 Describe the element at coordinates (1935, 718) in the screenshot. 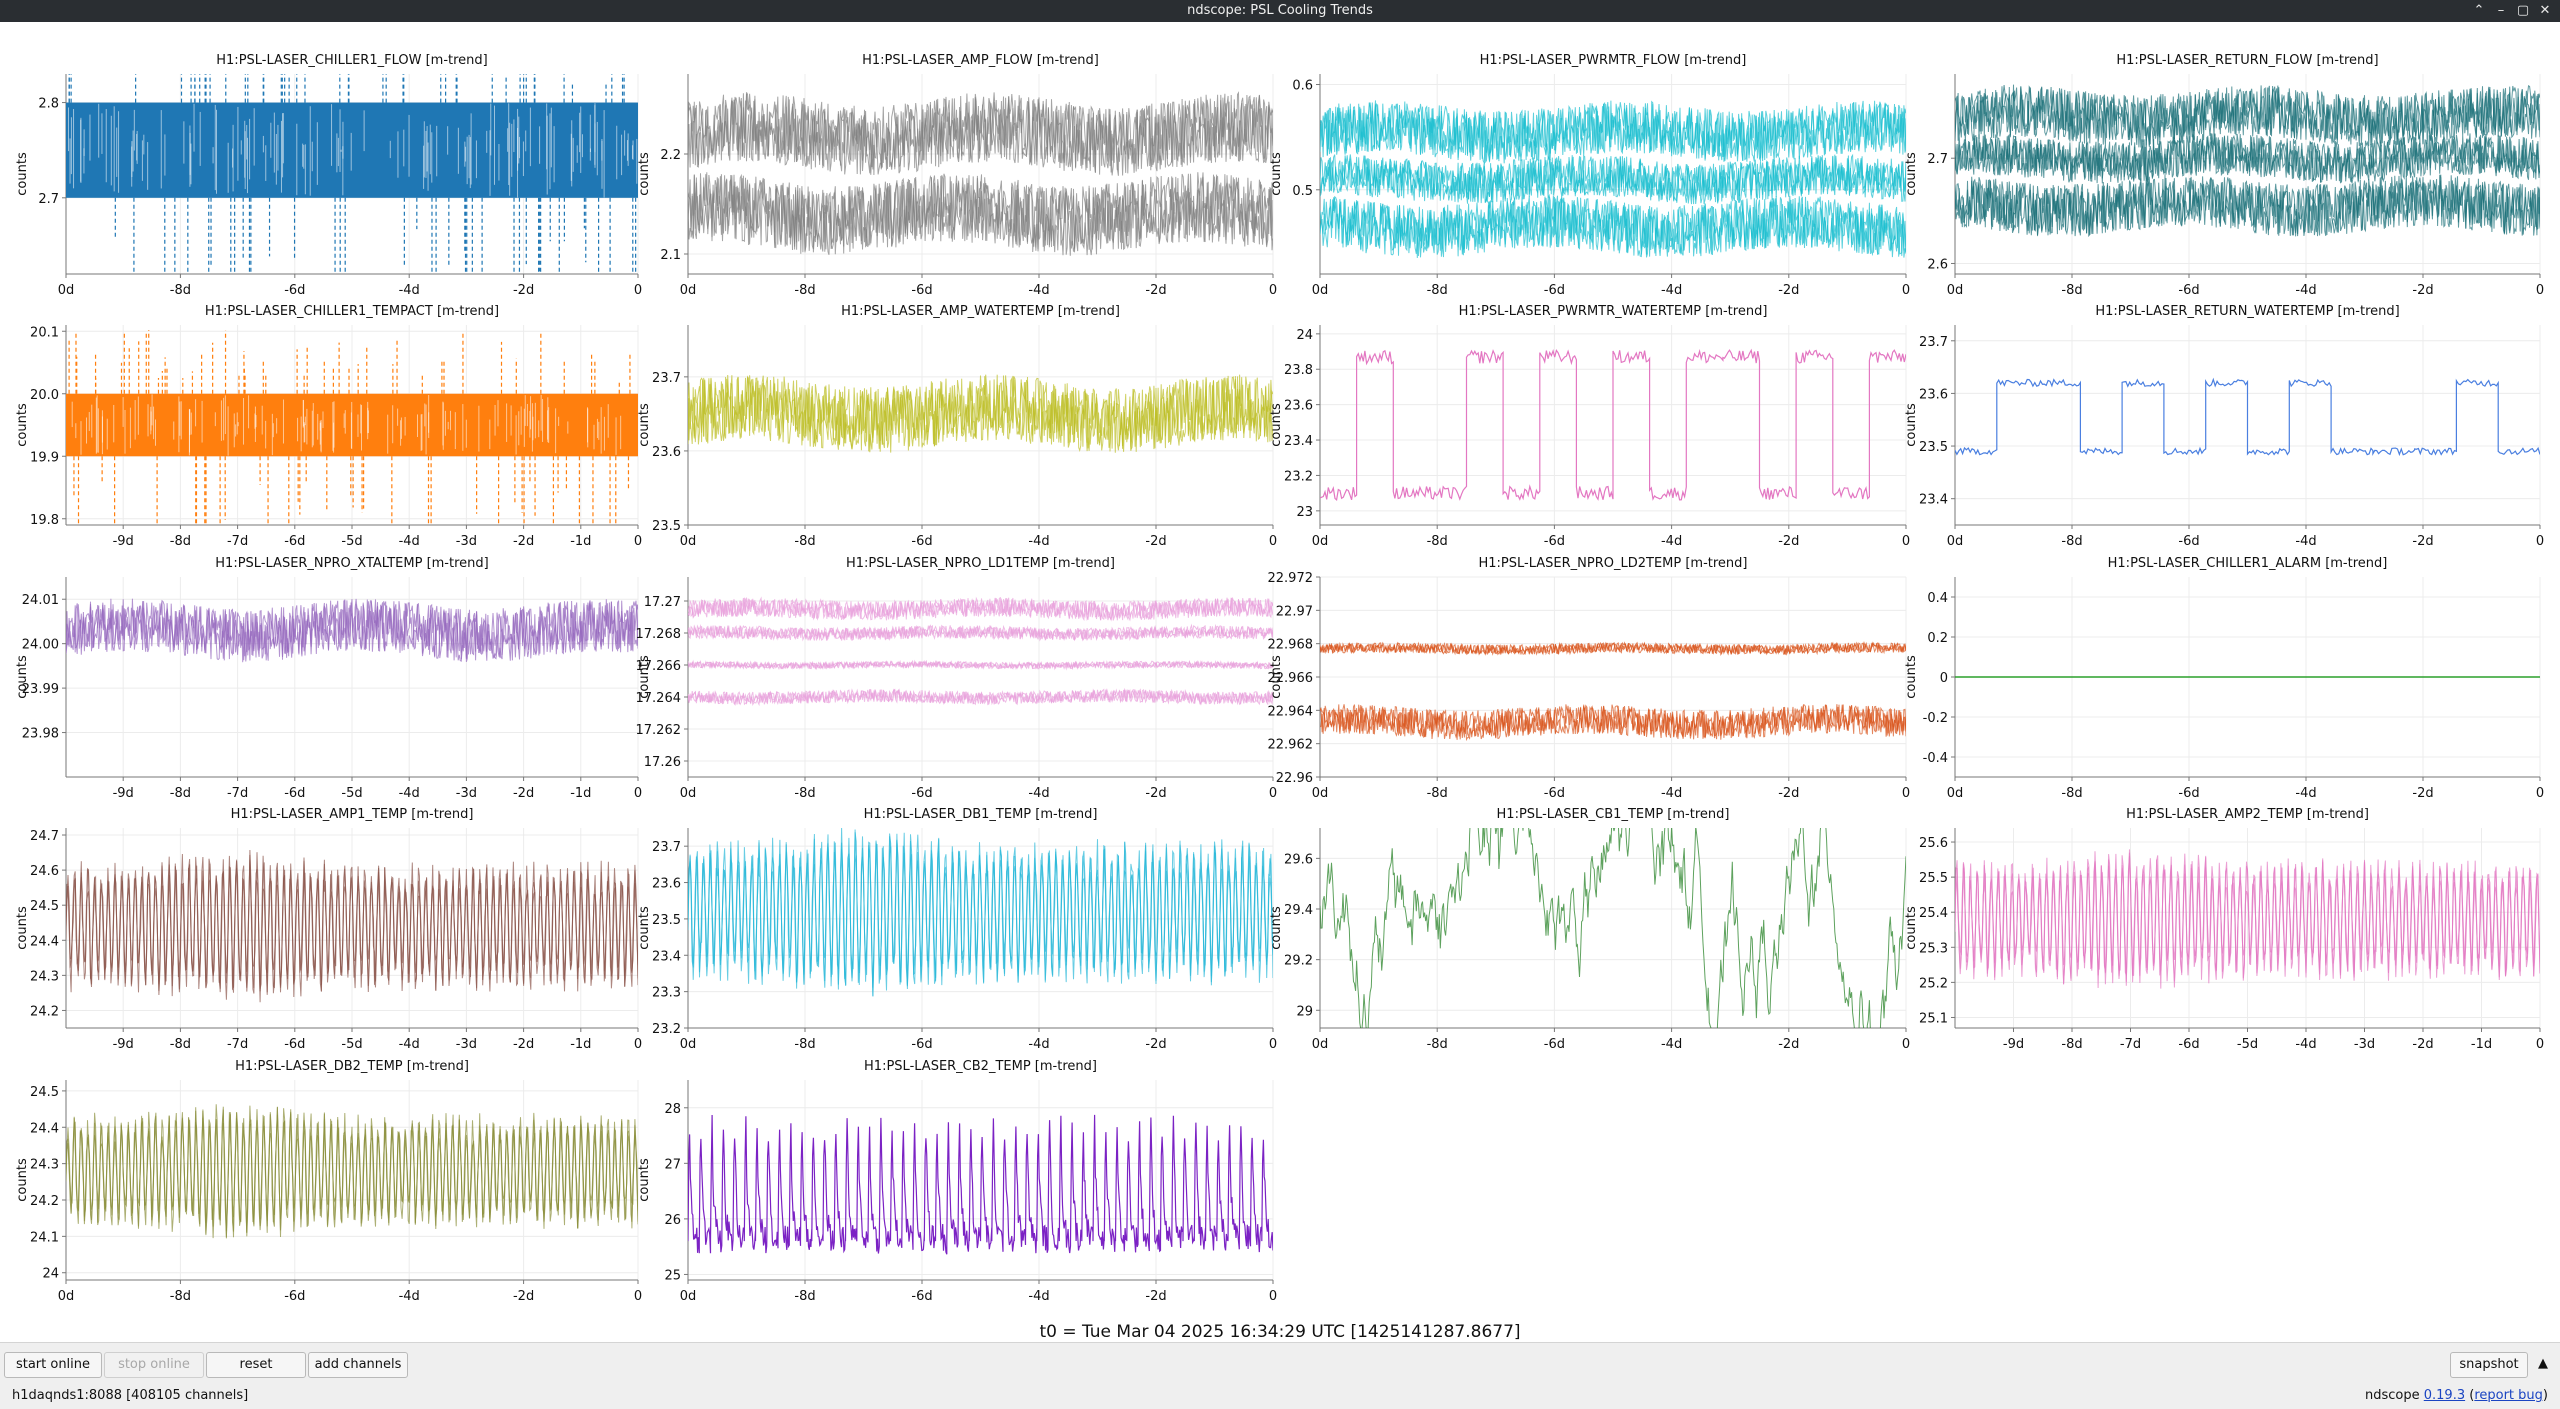

I see `y-tick-label: -0.2` at that location.